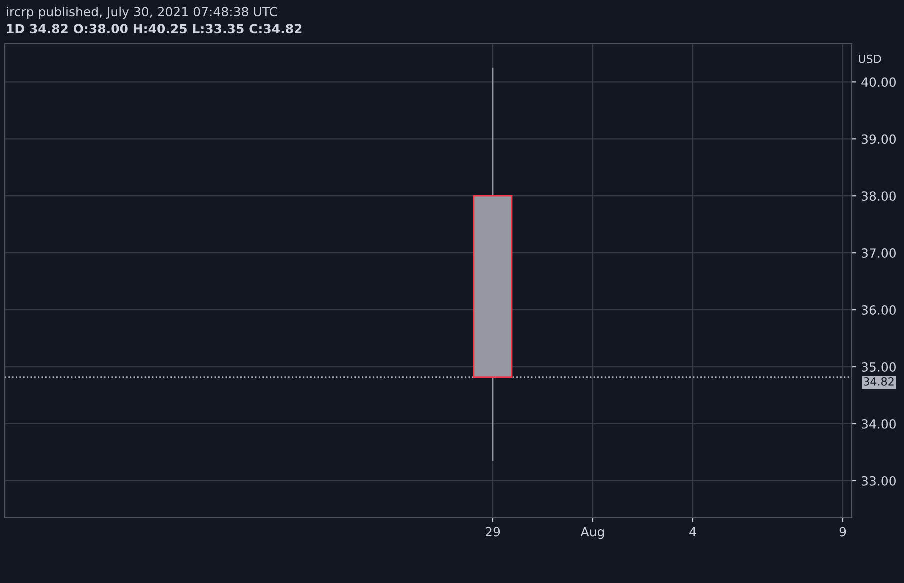 The width and height of the screenshot is (904, 583). Describe the element at coordinates (154, 29) in the screenshot. I see `chart-subtitle: 1D 34.82 O:38.00 H:40.25 L:33.35 C:34.82` at that location.